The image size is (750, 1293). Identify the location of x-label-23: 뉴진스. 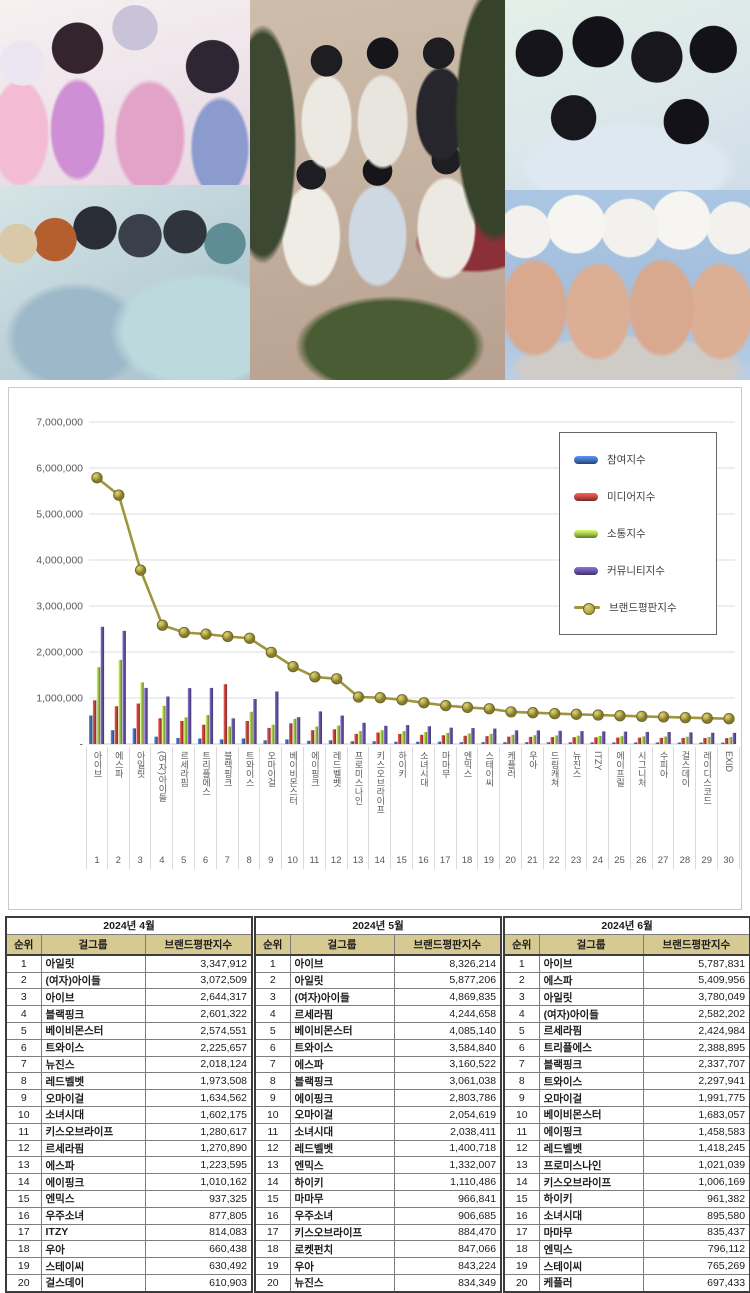
(577, 799).